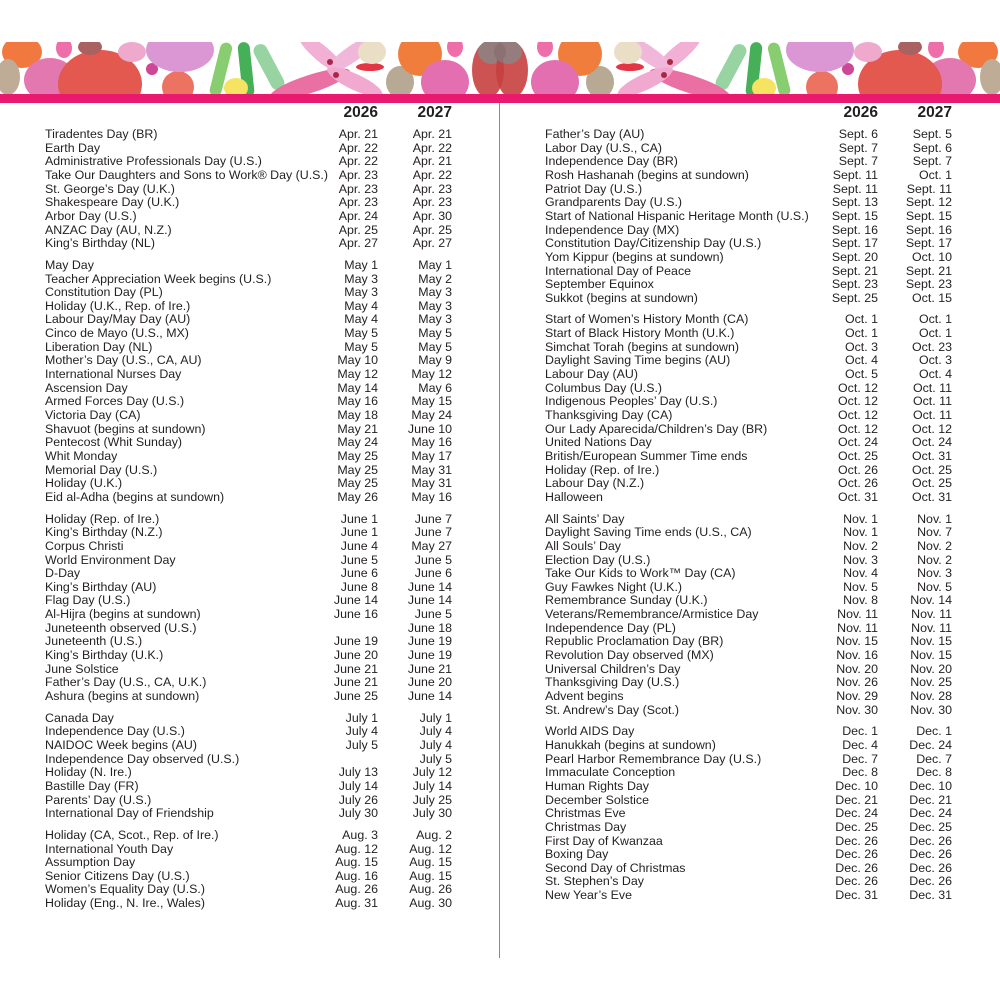  I want to click on date-2027: May 27, so click(431, 545).